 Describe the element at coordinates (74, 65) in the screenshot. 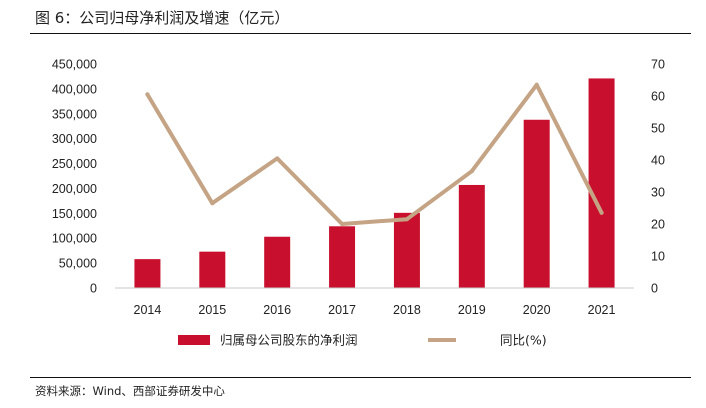

I see `left-axis-tick-label: 450,000` at that location.